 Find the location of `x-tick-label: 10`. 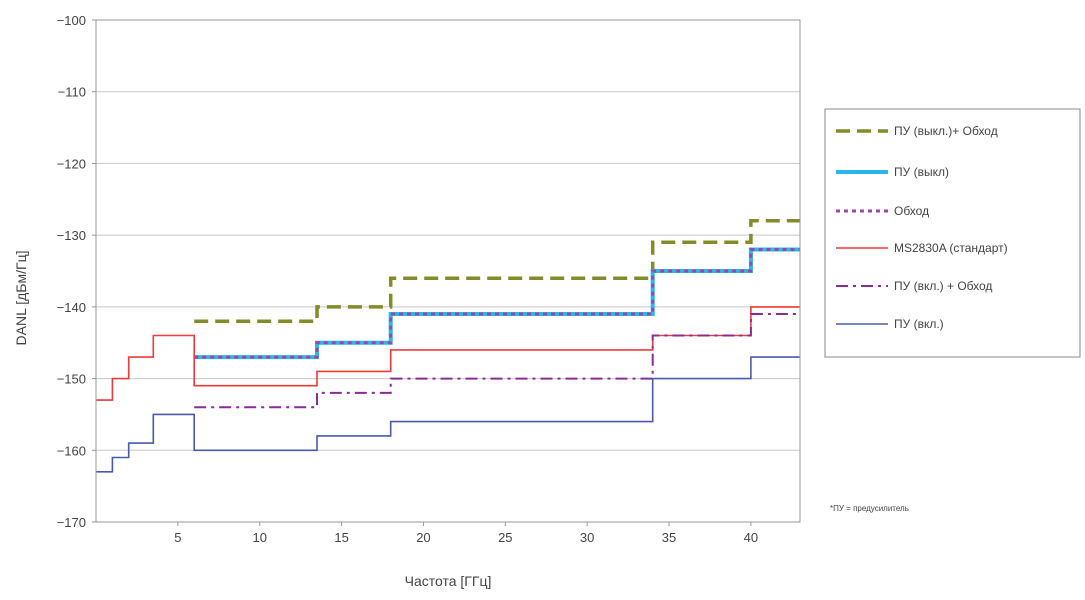

x-tick-label: 10 is located at coordinates (259, 537).